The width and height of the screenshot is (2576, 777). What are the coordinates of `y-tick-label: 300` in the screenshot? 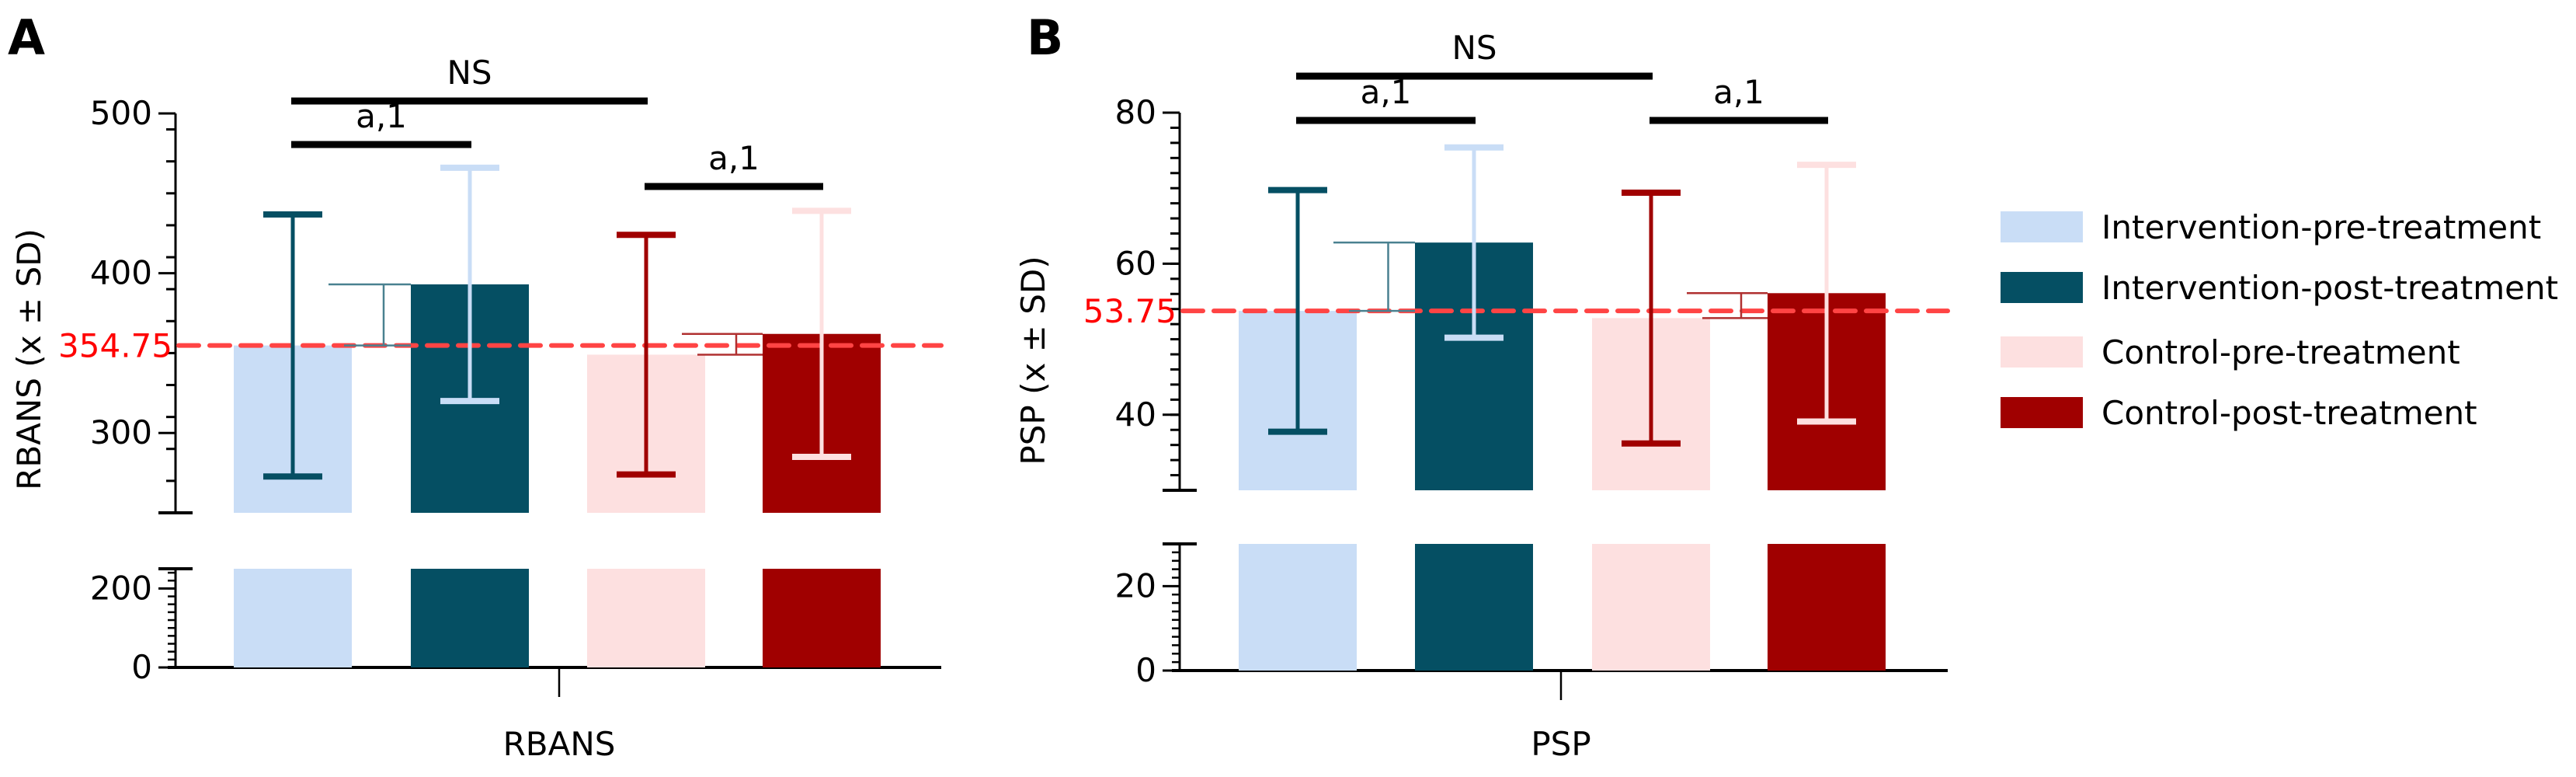 It's located at (121, 432).